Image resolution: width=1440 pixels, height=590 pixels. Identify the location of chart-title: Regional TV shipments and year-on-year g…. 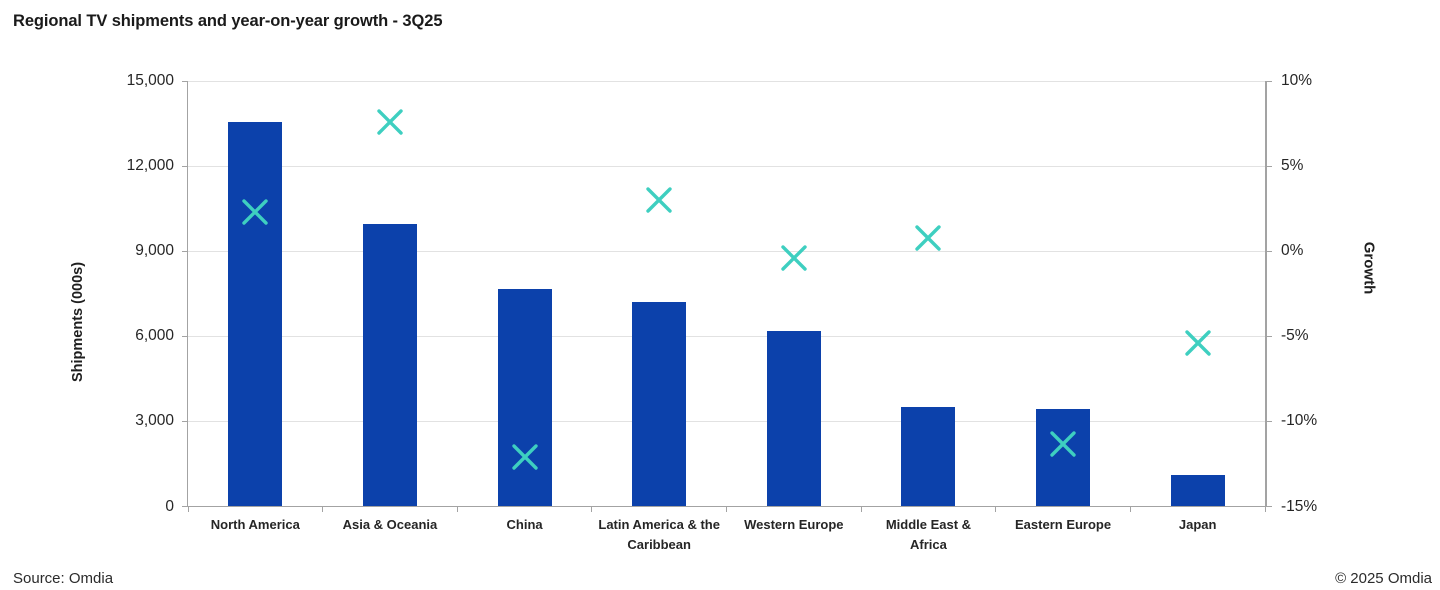
(228, 21).